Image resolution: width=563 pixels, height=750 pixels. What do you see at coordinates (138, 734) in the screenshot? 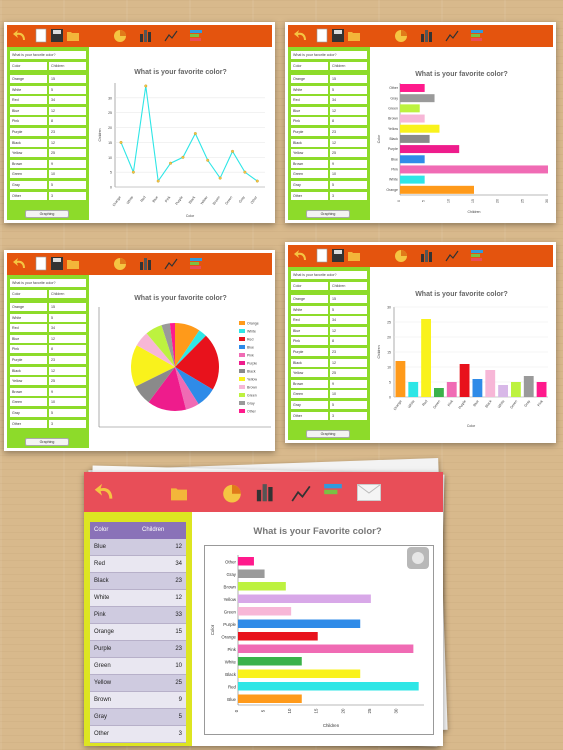
I see `table-row: Other 3` at bounding box center [138, 734].